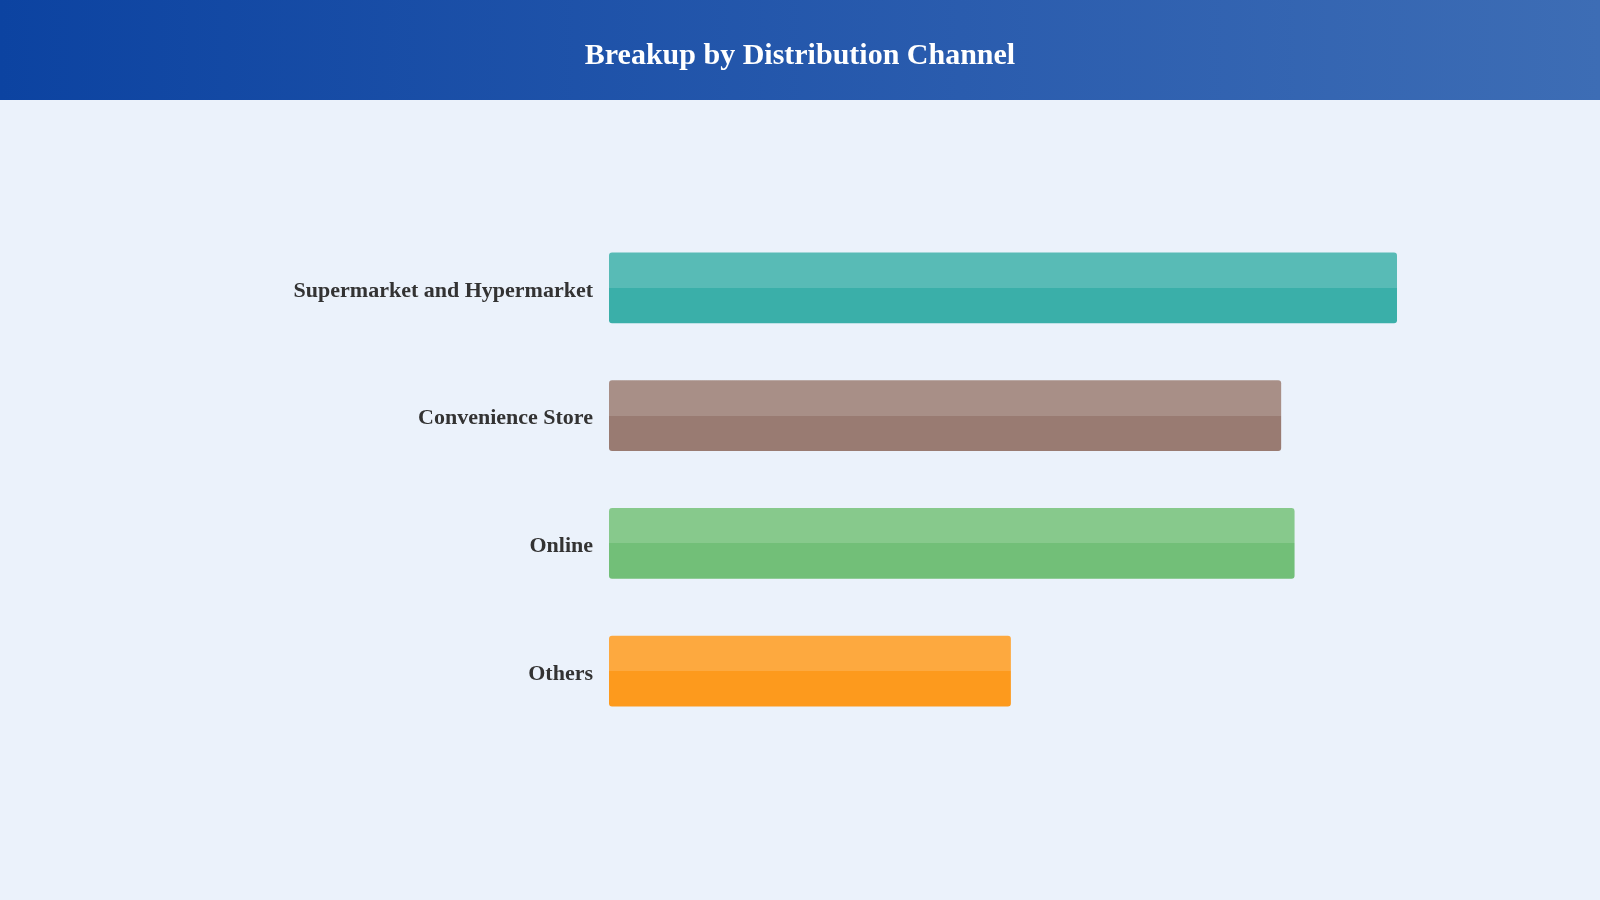 This screenshot has height=900, width=1600. What do you see at coordinates (506, 417) in the screenshot?
I see `y-tick-label: Convenience Store` at bounding box center [506, 417].